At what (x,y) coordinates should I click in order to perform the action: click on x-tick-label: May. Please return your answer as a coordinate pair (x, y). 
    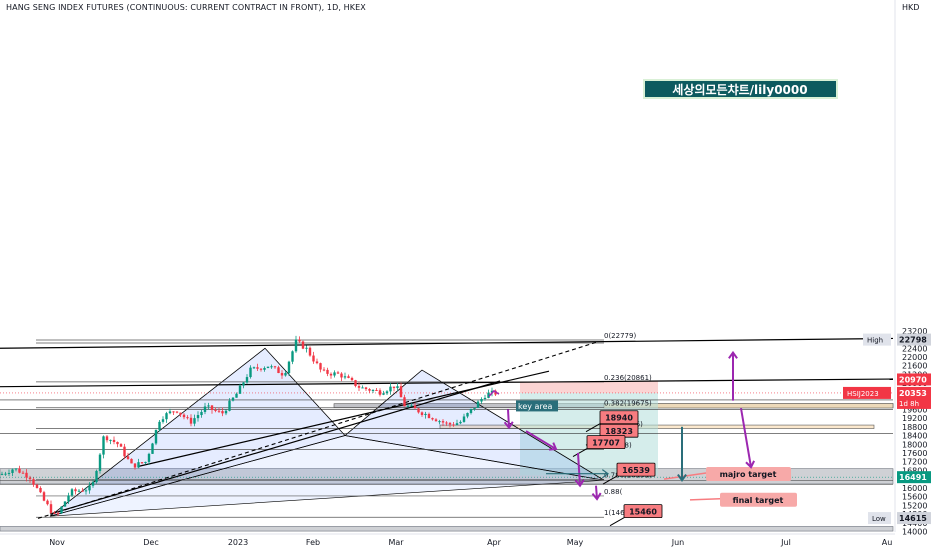
    Looking at the image, I should click on (575, 542).